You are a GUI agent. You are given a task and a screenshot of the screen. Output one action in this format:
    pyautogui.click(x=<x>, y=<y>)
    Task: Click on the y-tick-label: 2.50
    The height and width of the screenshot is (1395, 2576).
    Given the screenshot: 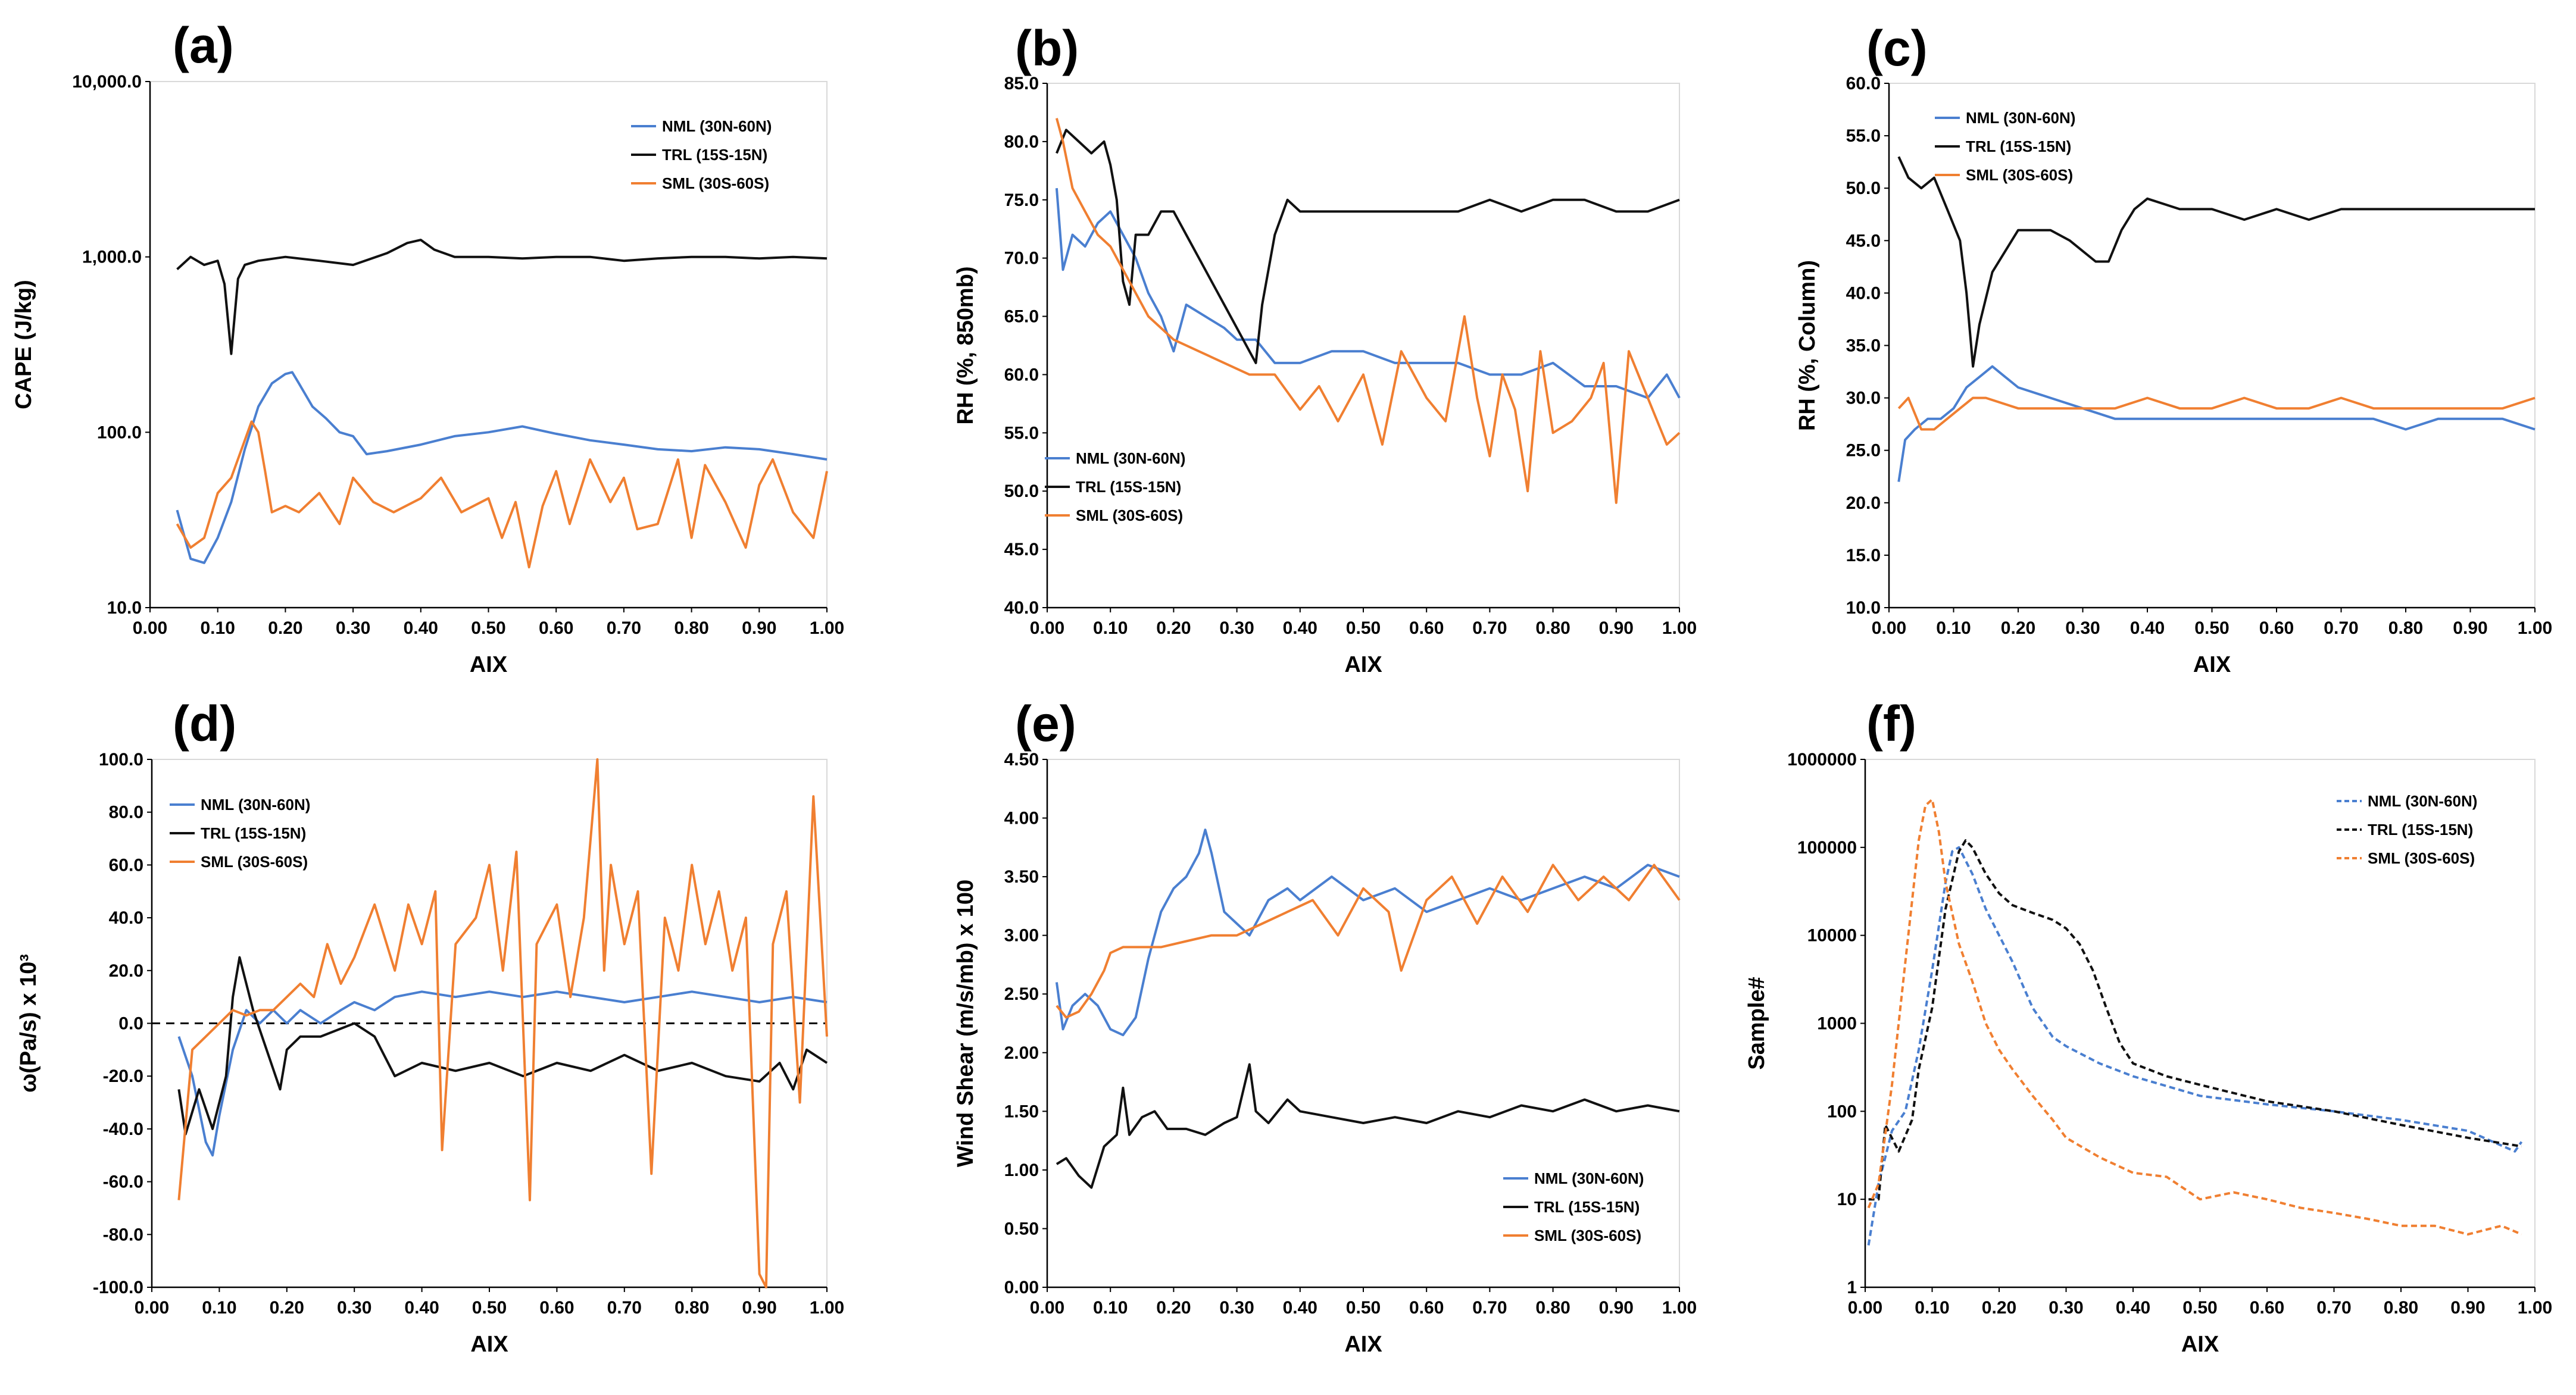 What is the action you would take?
    pyautogui.click(x=1021, y=994)
    